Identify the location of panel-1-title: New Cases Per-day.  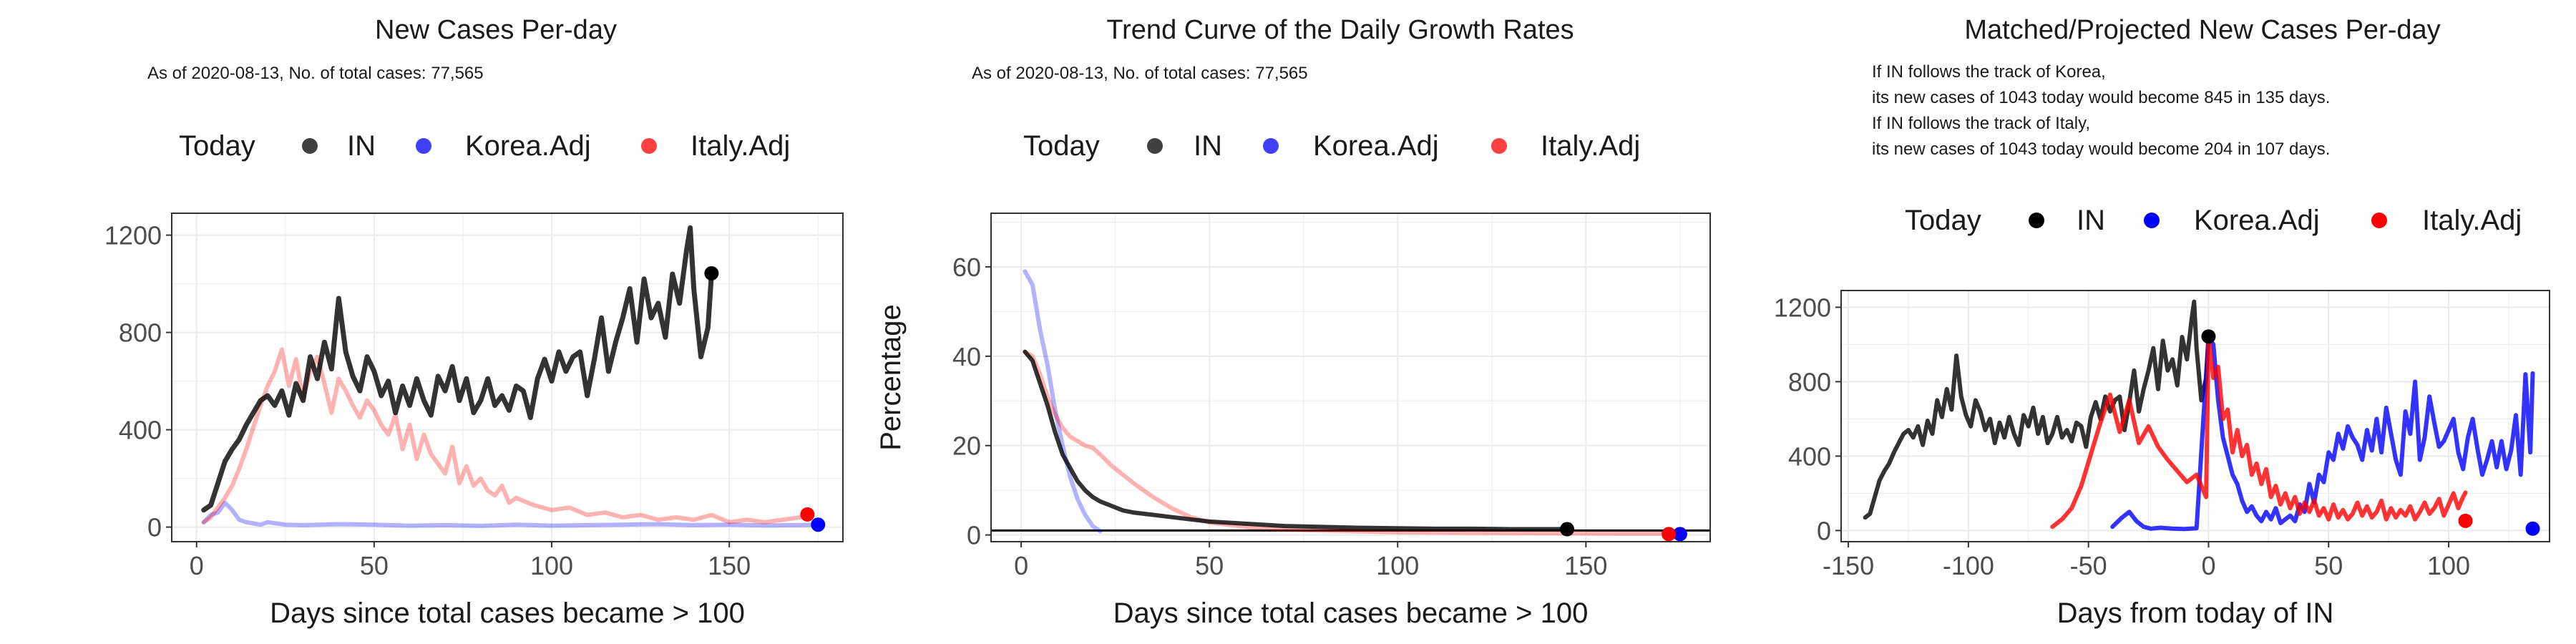
(496, 30).